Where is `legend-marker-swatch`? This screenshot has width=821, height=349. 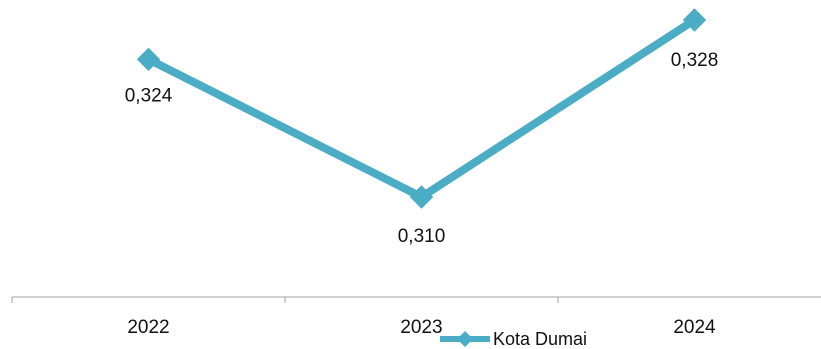 legend-marker-swatch is located at coordinates (465, 339).